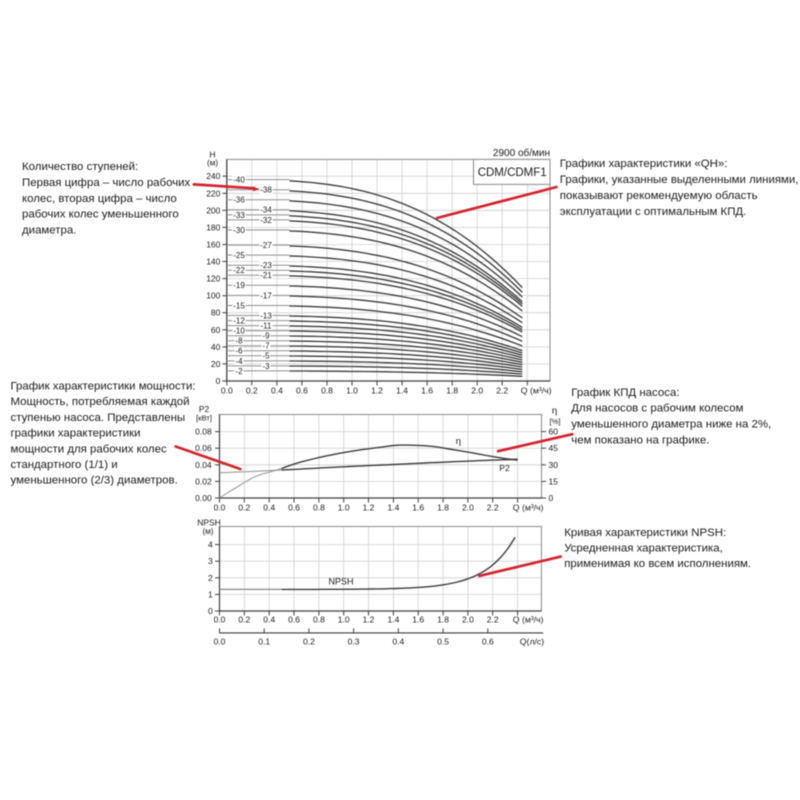 The width and height of the screenshot is (800, 800). I want to click on svg-text: -12, so click(239, 321).